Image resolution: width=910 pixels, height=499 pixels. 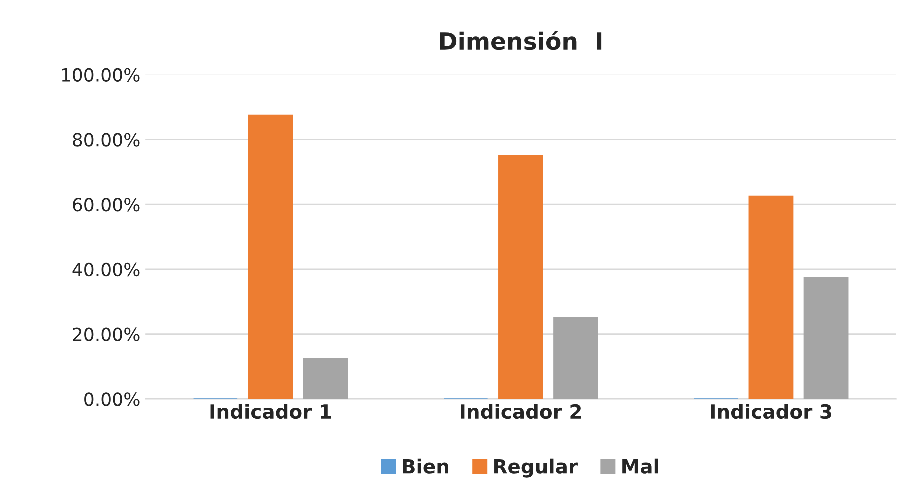 I want to click on y-tick-label: 0.00%, so click(x=112, y=399).